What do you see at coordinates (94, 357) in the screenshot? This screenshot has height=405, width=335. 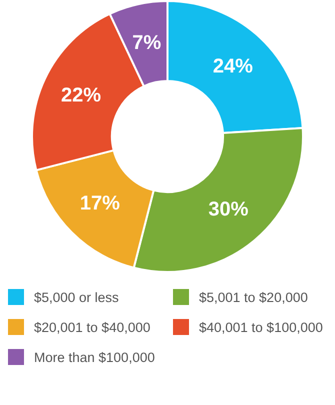 I see `legend-label: More than $100,000` at bounding box center [94, 357].